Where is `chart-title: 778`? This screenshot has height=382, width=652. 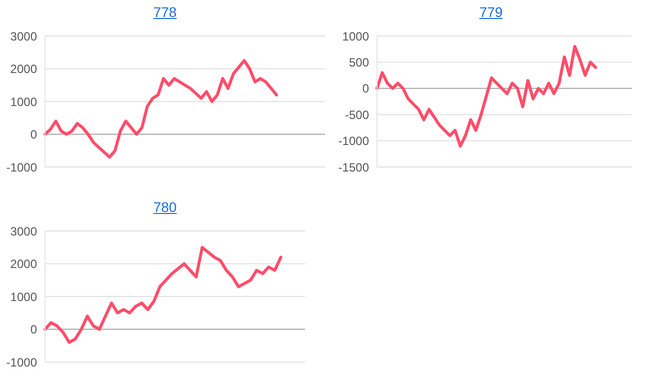
chart-title: 778 is located at coordinates (165, 12).